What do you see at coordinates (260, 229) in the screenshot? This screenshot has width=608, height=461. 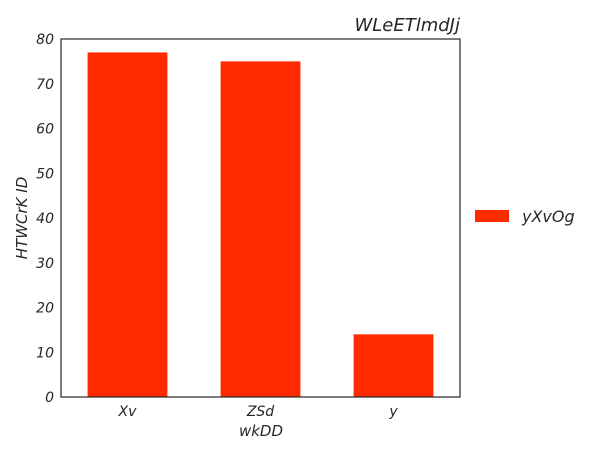 I see `bar-zsd` at bounding box center [260, 229].